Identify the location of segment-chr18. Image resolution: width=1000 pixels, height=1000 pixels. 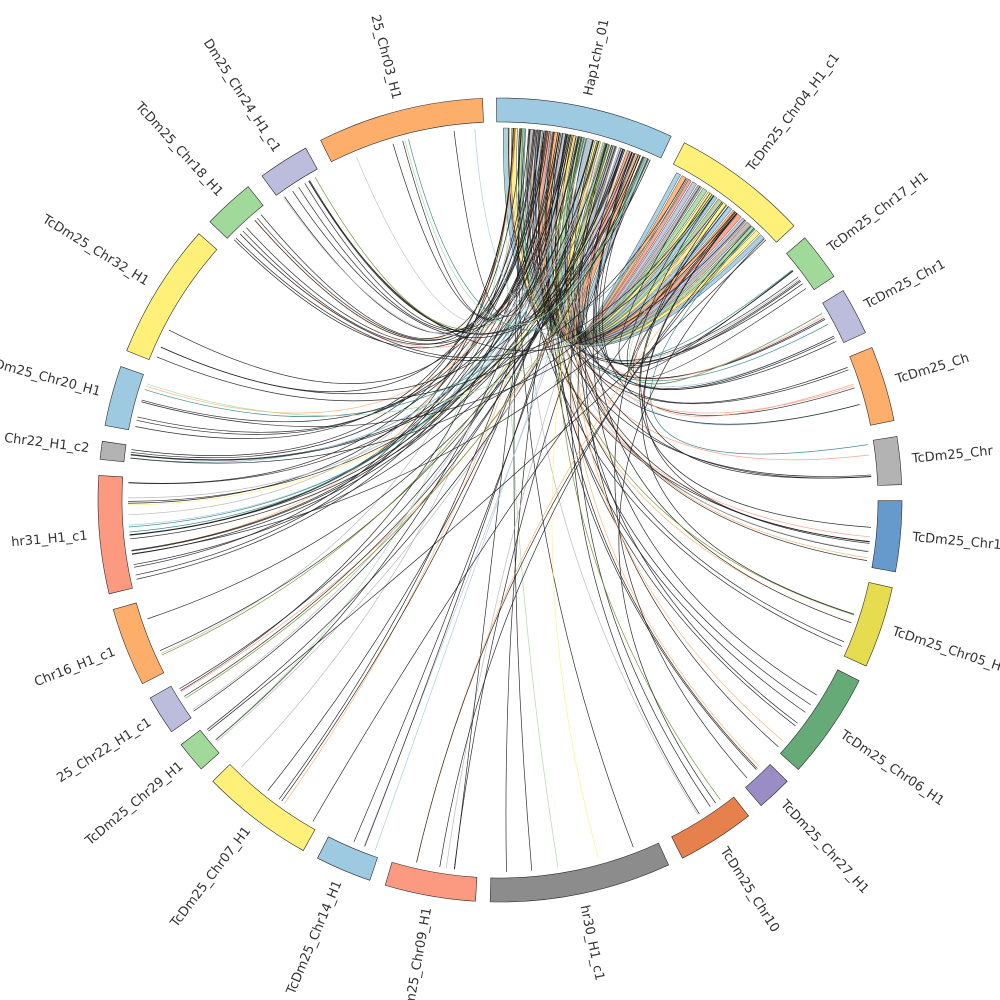
(236, 212).